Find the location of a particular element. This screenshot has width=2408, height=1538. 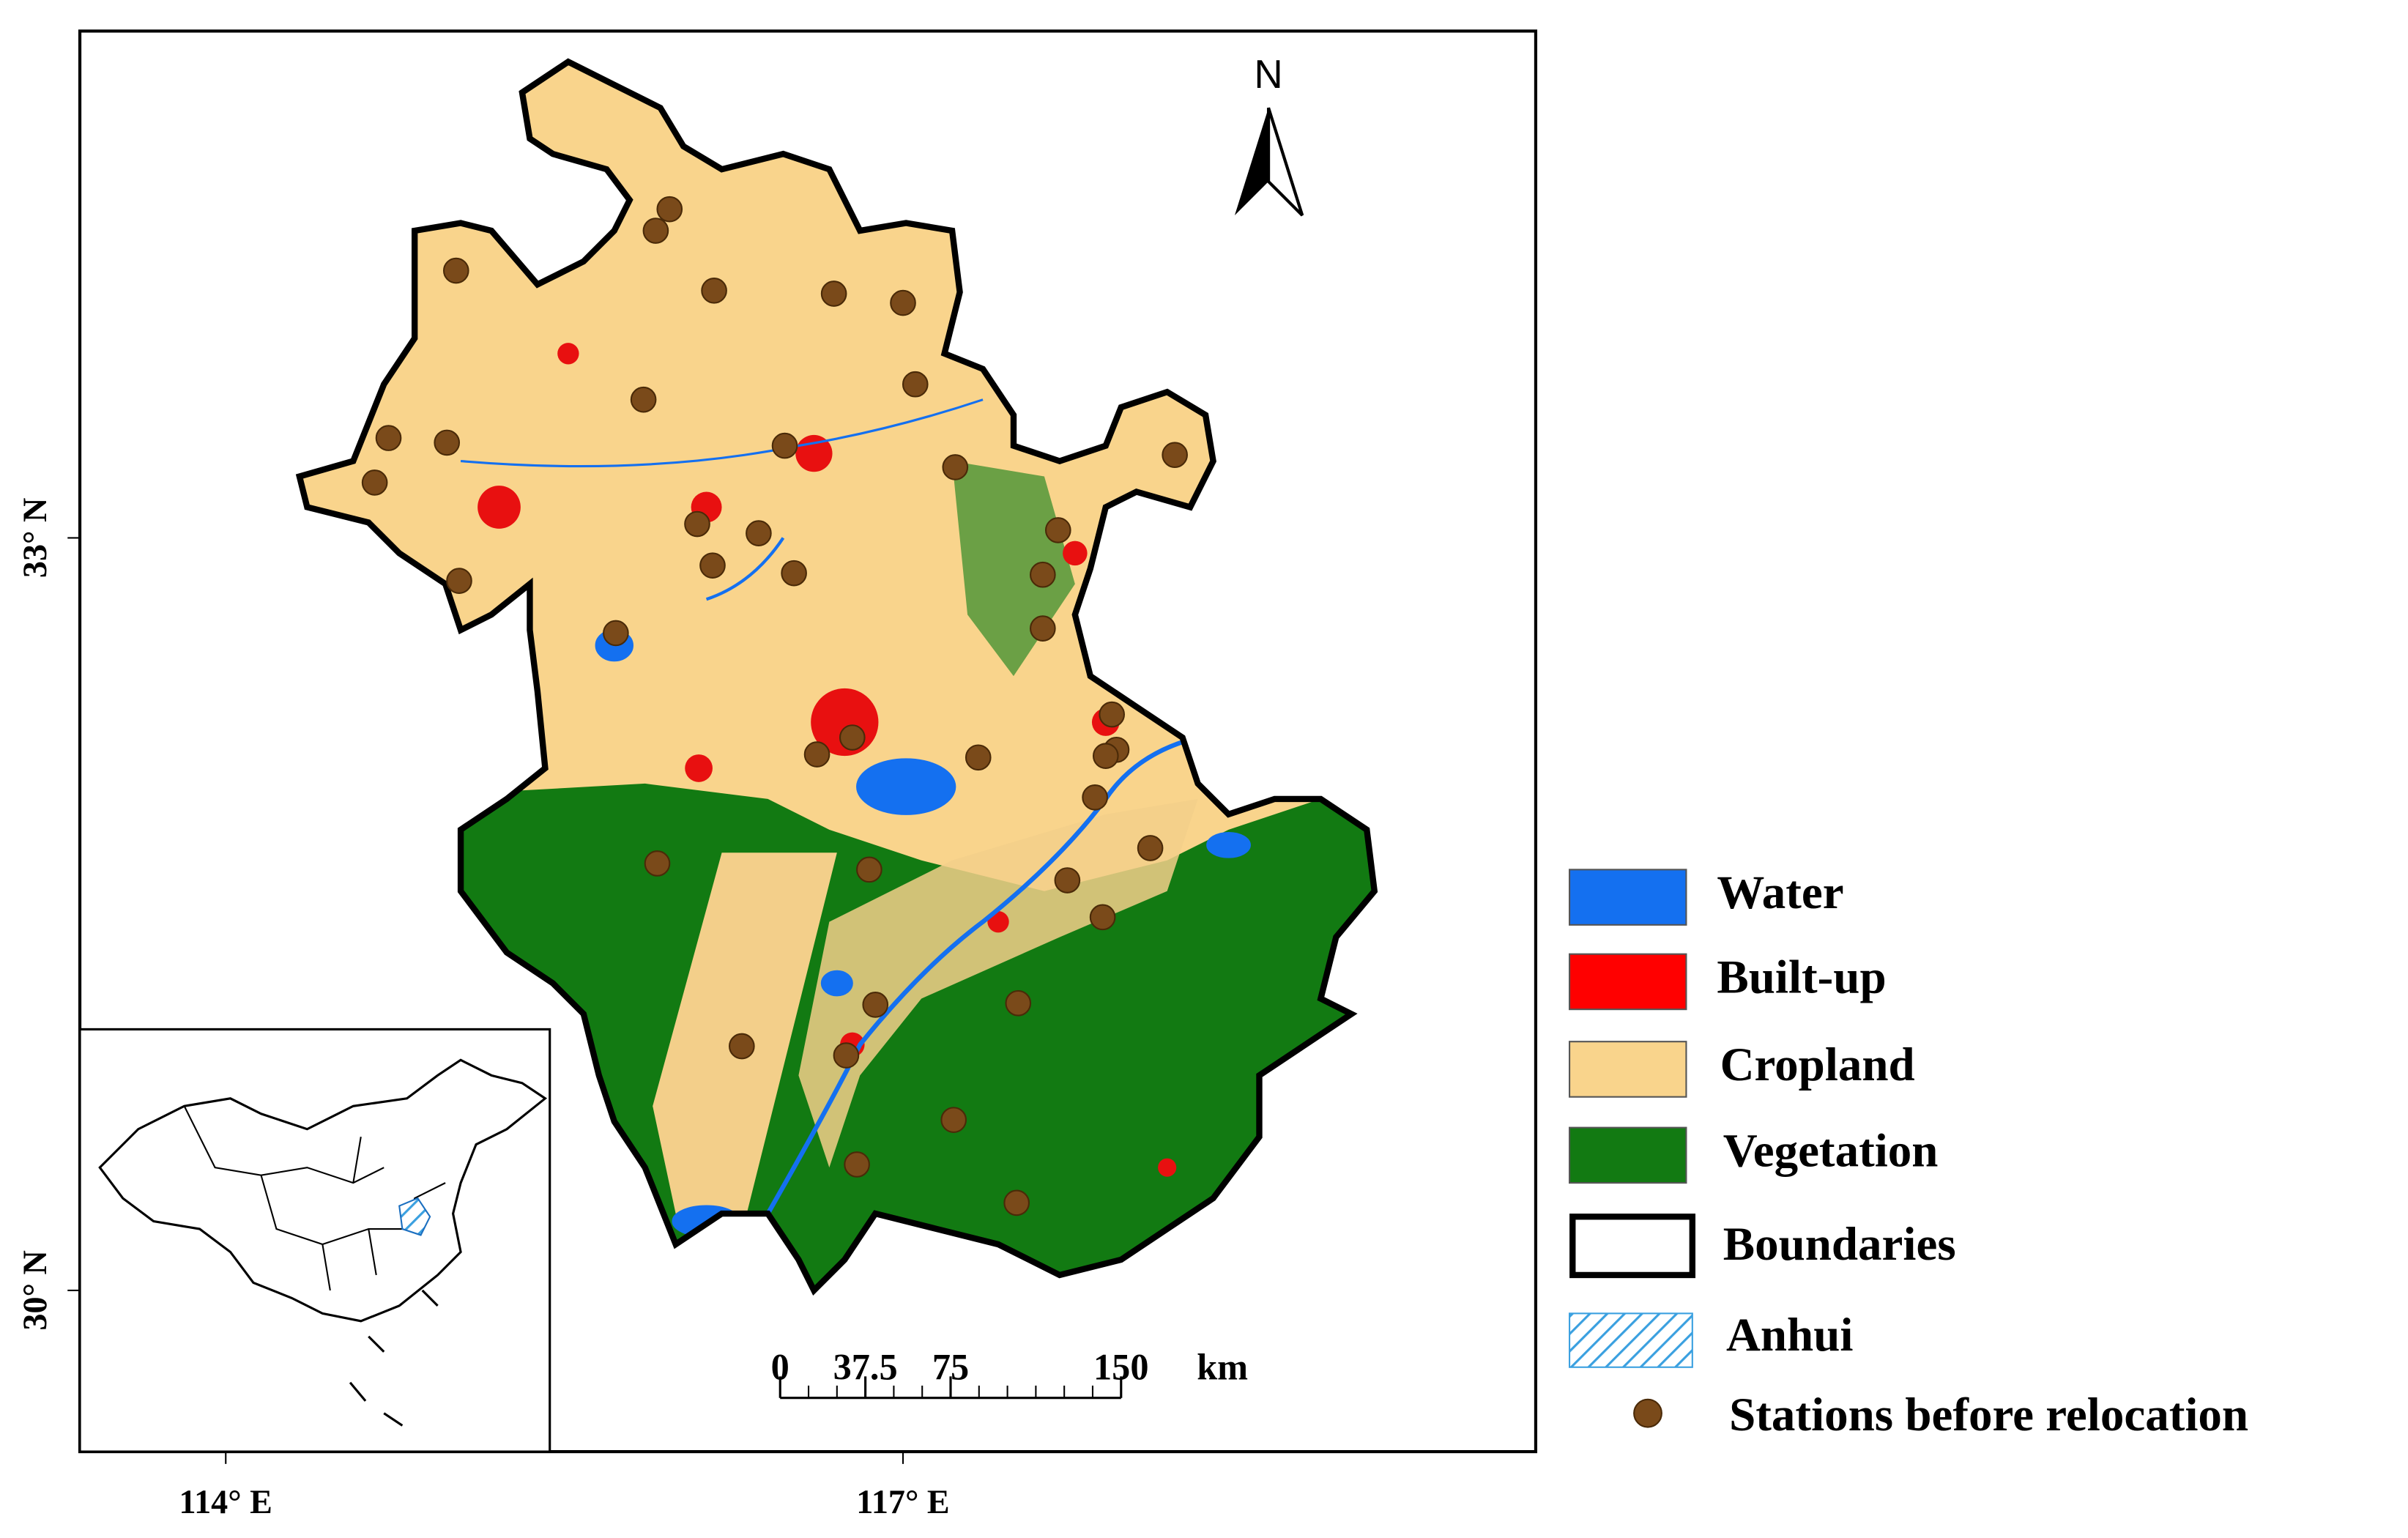

north-arrow is located at coordinates (1269, 162).